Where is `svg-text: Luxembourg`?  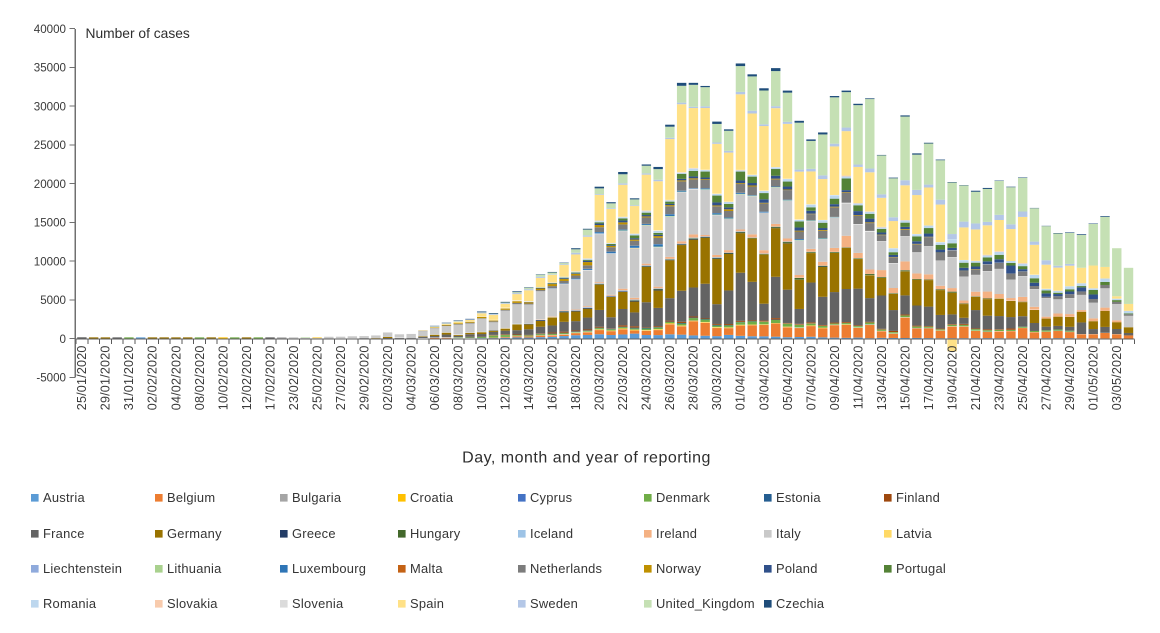 svg-text: Luxembourg is located at coordinates (329, 568).